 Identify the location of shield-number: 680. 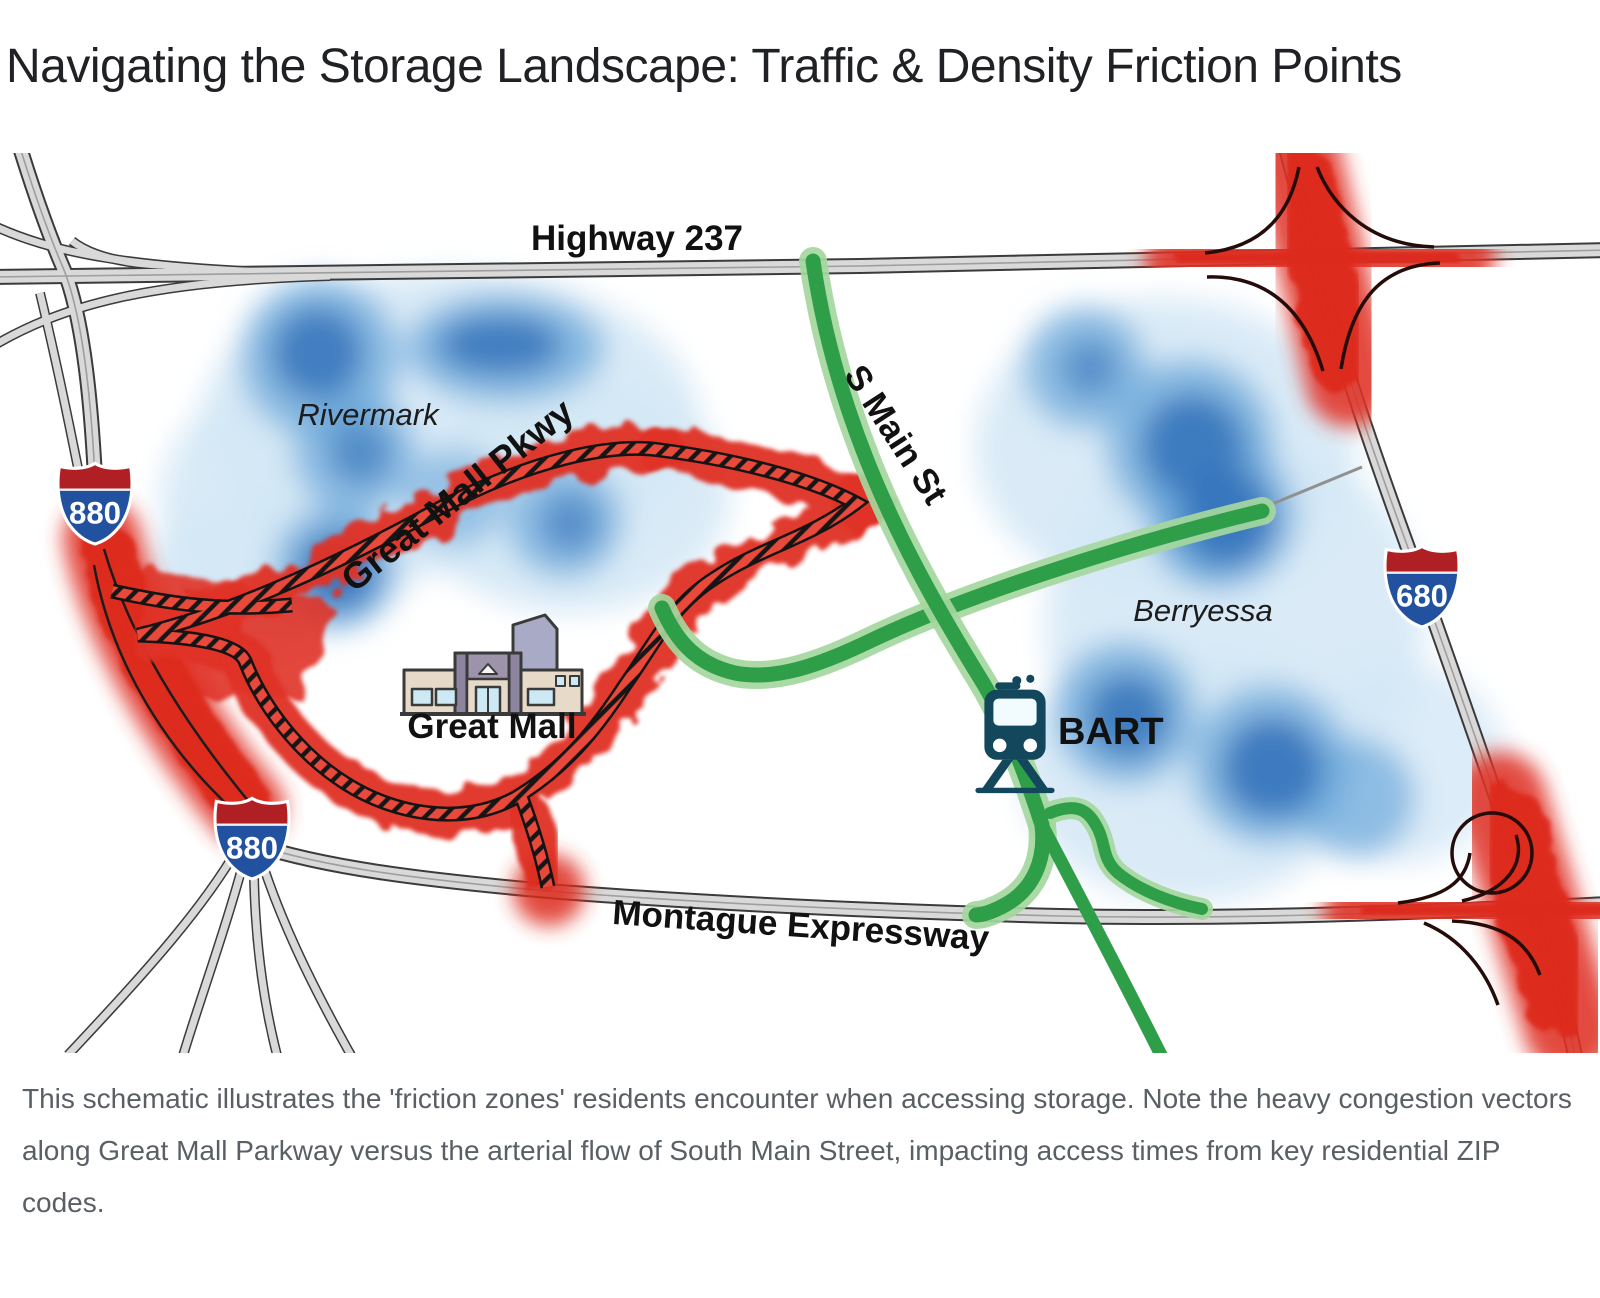
(1422, 596).